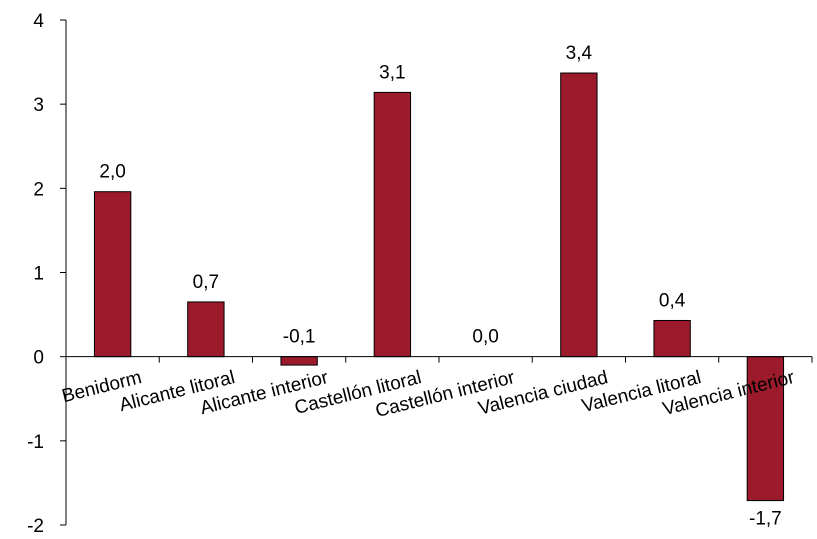 This screenshot has height=539, width=817. I want to click on data-label: 0,7, so click(206, 282).